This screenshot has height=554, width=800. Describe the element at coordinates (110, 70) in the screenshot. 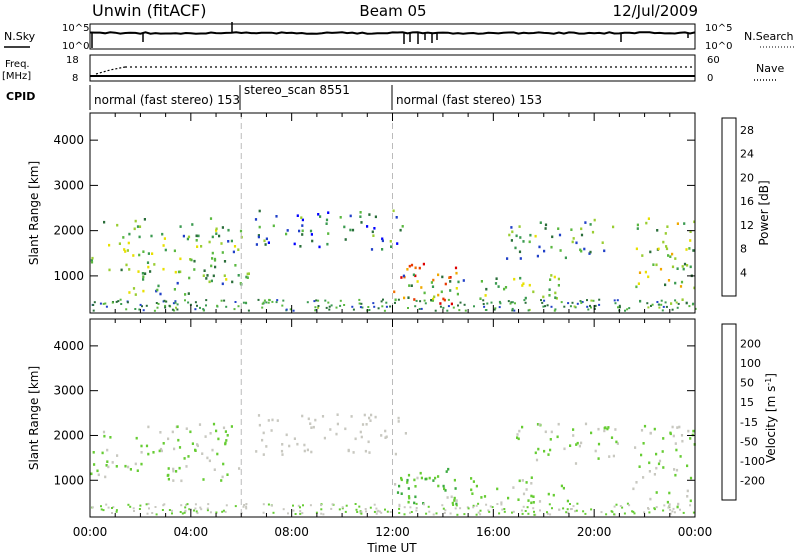

I see `nave-trace-start` at that location.